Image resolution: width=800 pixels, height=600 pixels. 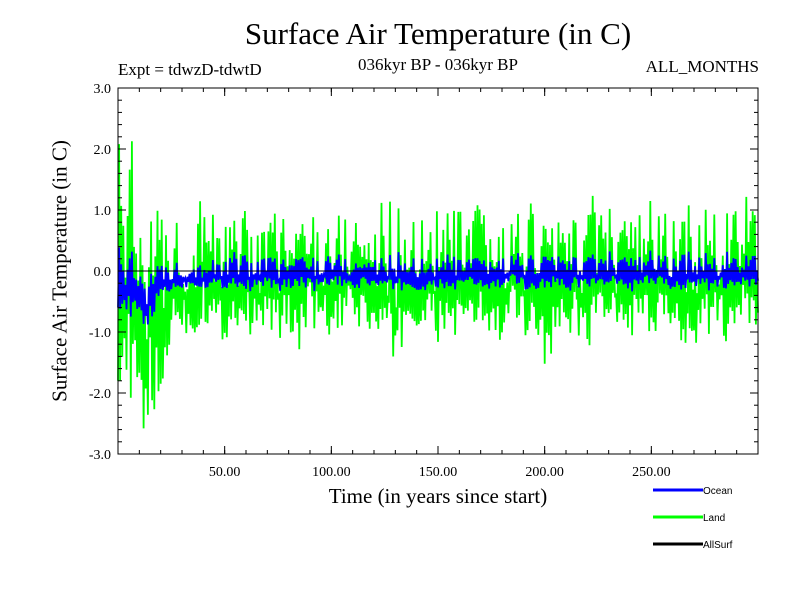 What do you see at coordinates (693, 518) in the screenshot?
I see `legend: Ocean Land AllSurf` at bounding box center [693, 518].